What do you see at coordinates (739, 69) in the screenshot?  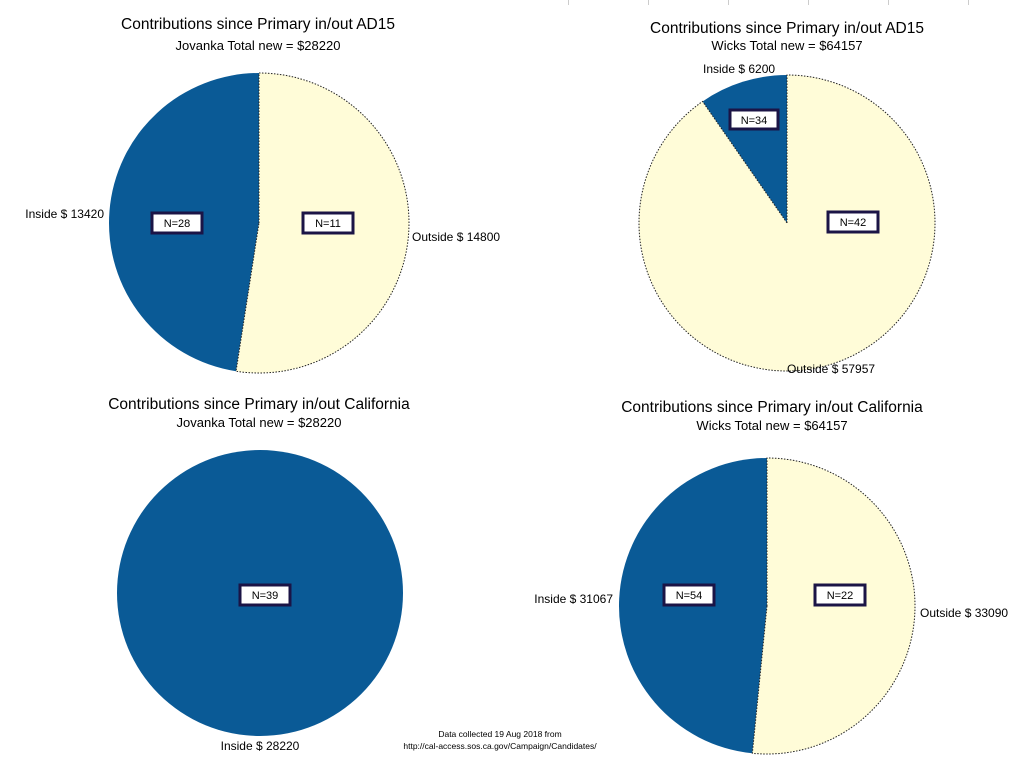 I see `slice-label-inside: Inside $ 6200` at bounding box center [739, 69].